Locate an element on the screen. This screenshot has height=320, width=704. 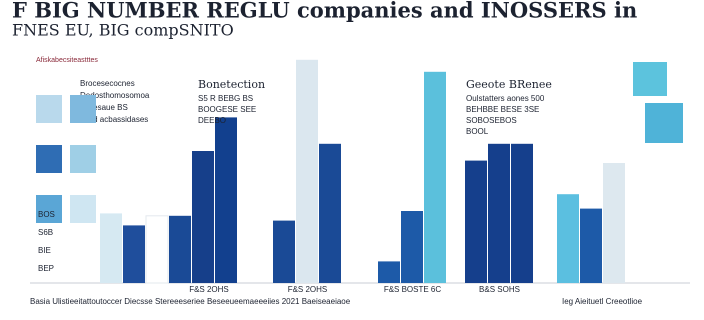
annotation-line: BEHBBE BESE 3SE is located at coordinates (502, 109).